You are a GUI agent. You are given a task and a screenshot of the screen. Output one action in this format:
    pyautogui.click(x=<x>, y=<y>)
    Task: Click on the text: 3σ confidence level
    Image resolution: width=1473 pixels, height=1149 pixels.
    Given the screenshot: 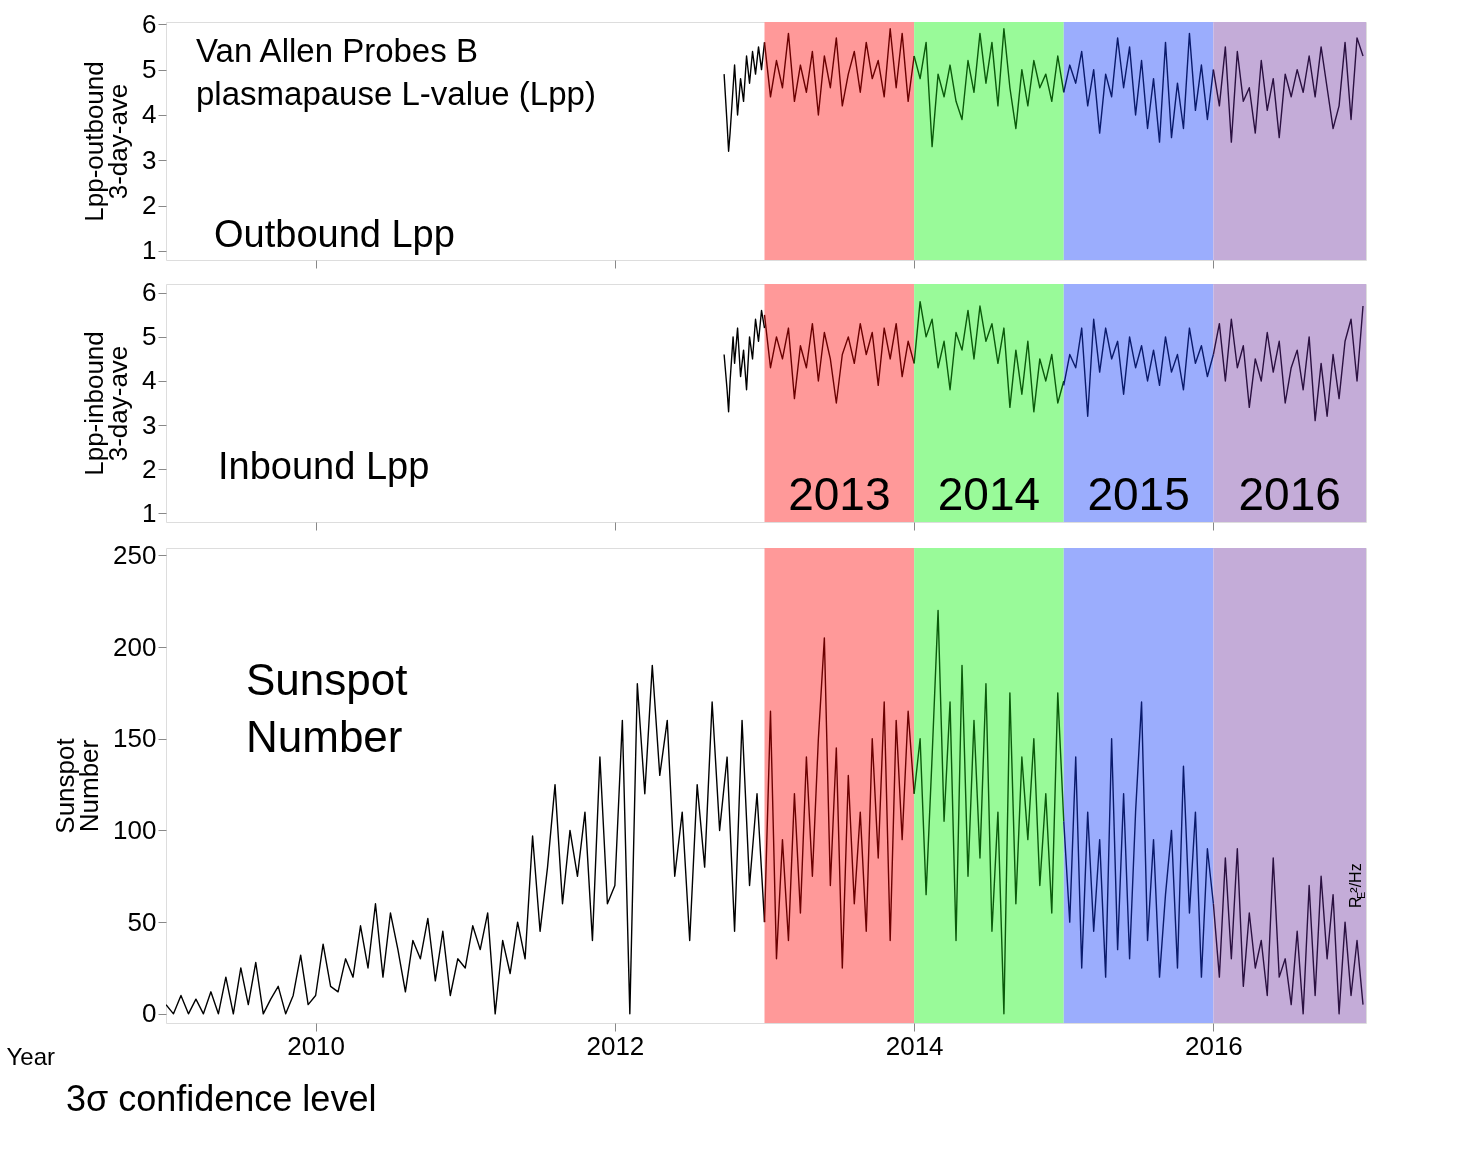 What is the action you would take?
    pyautogui.click(x=221, y=1098)
    